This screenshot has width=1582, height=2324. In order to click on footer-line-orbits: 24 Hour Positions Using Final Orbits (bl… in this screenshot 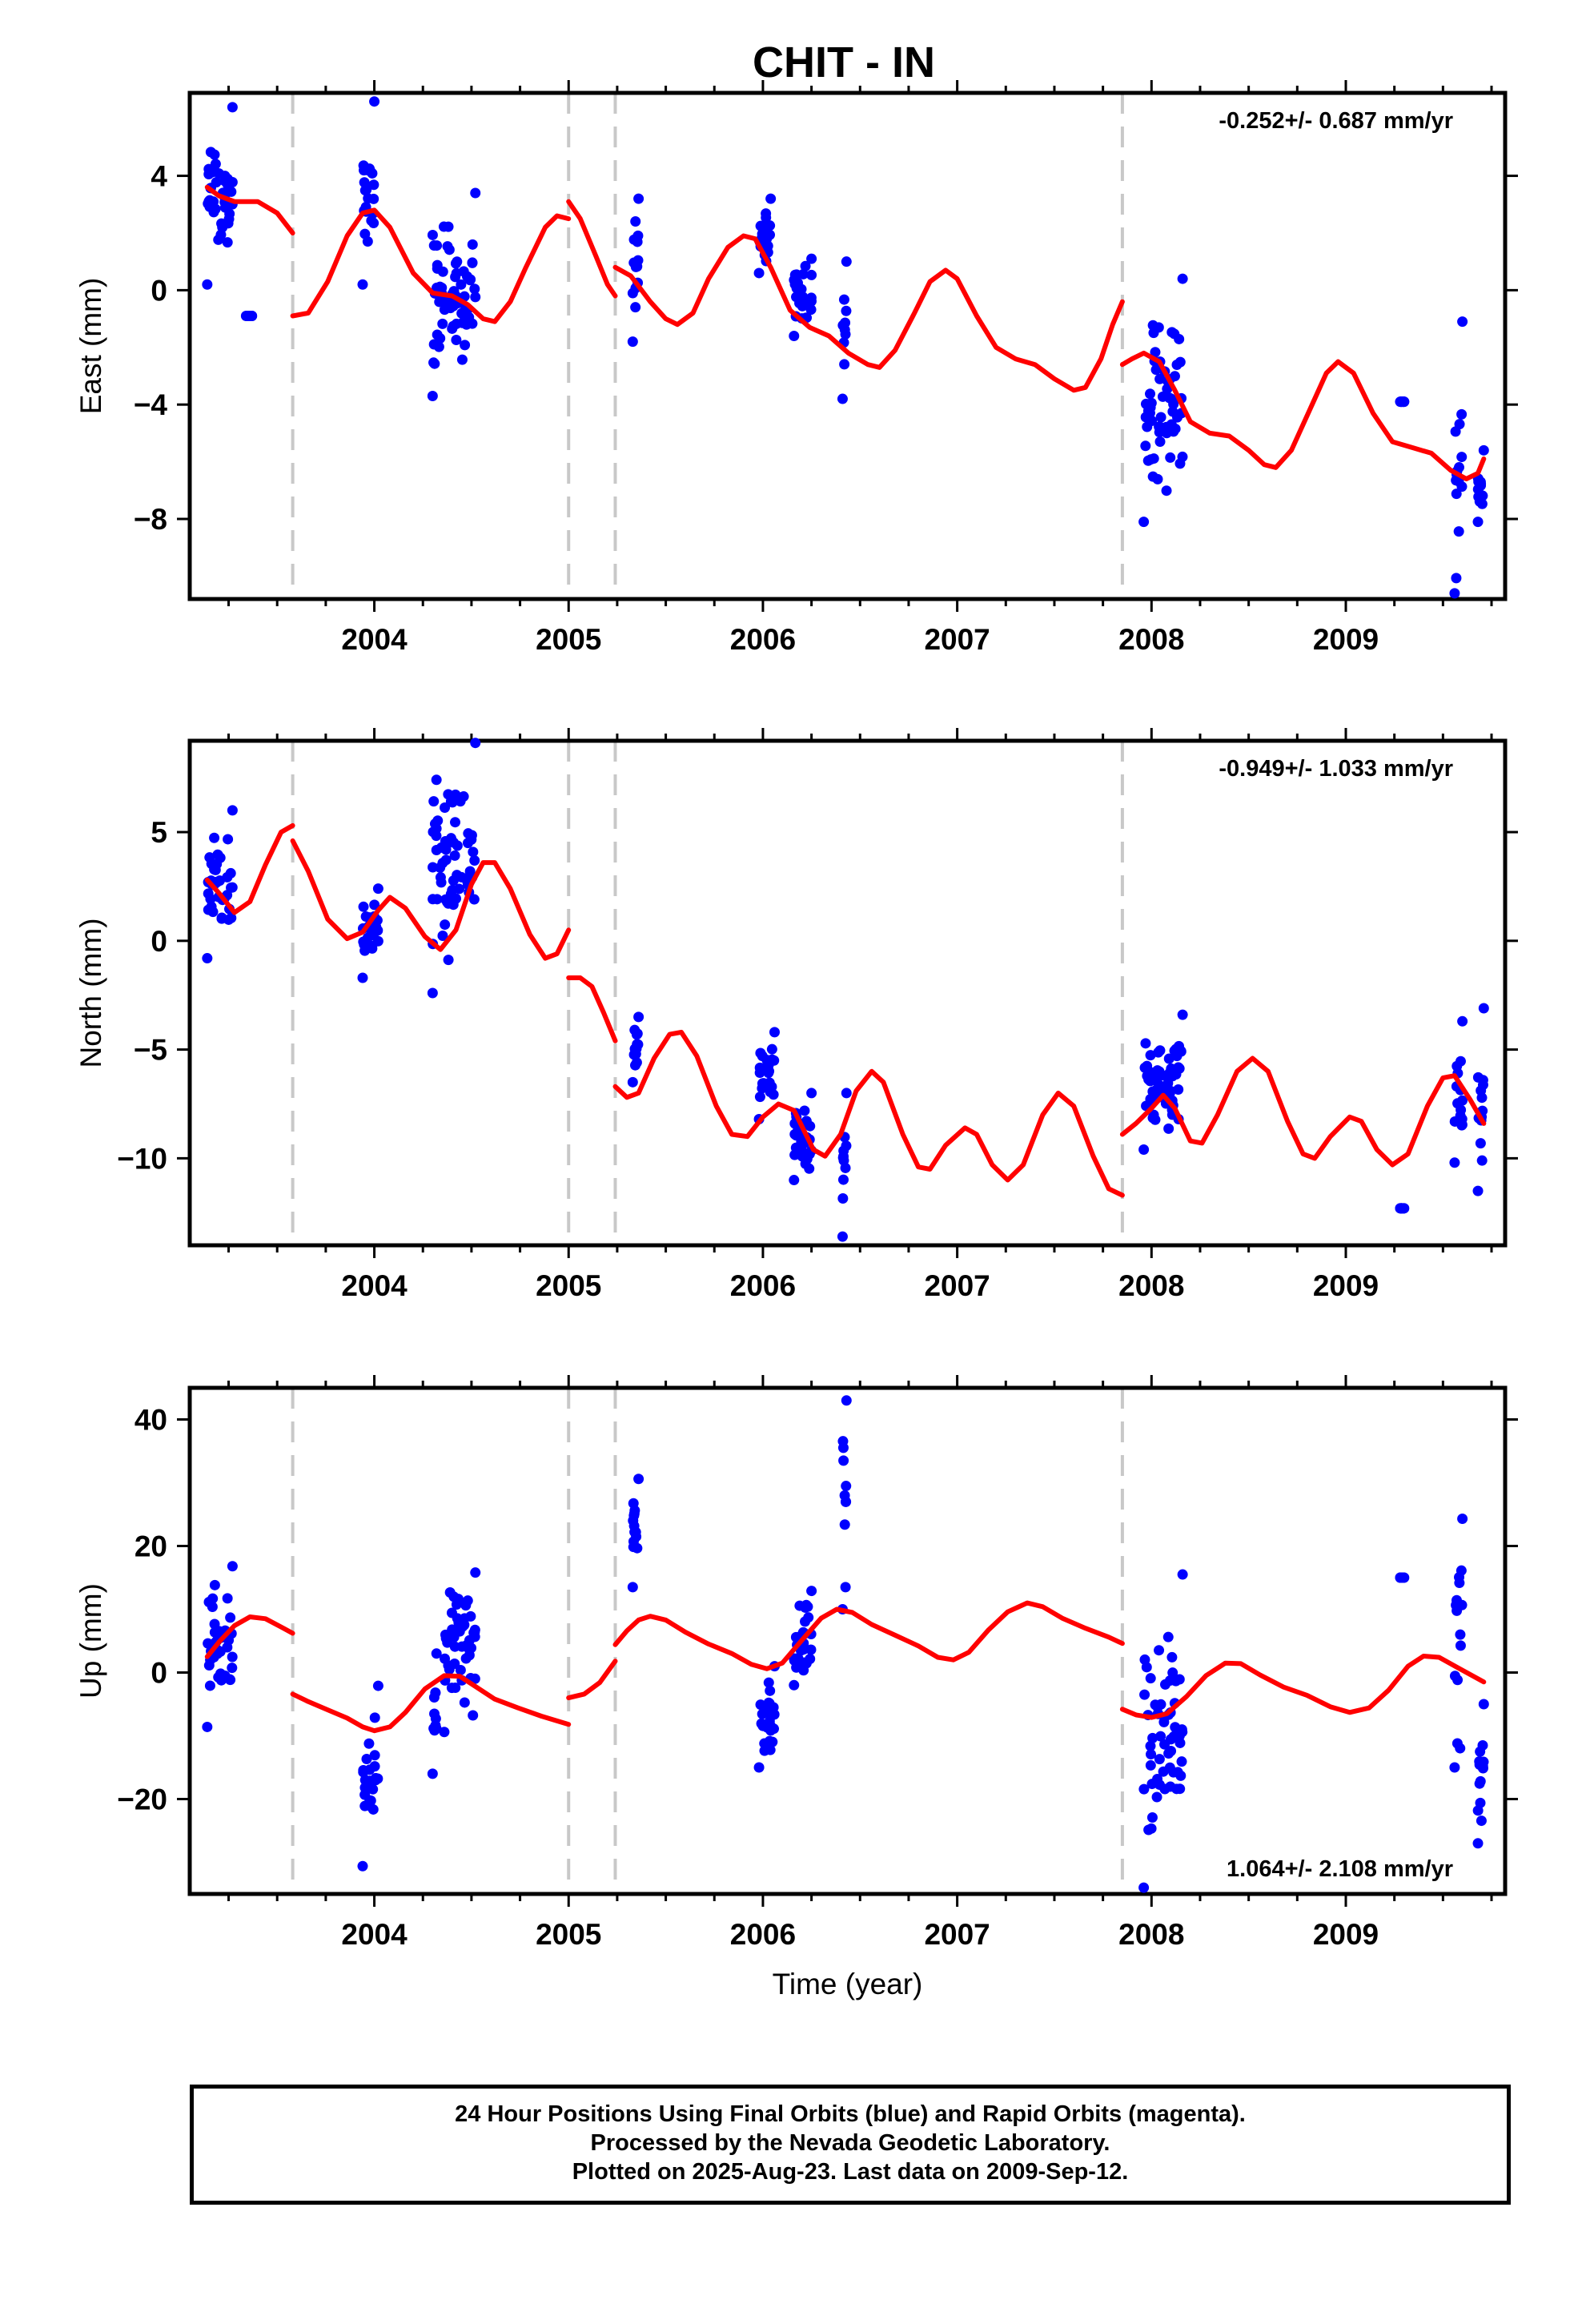, I will do `click(850, 2114)`.